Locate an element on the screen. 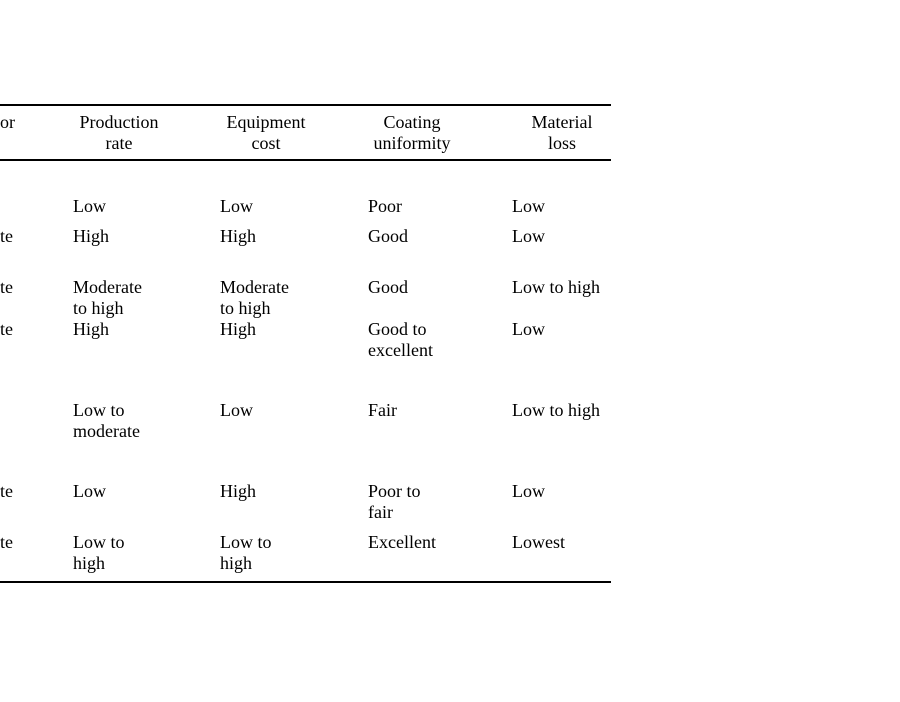  header-coating-uniformity: Coating uniformity is located at coordinates (412, 132).